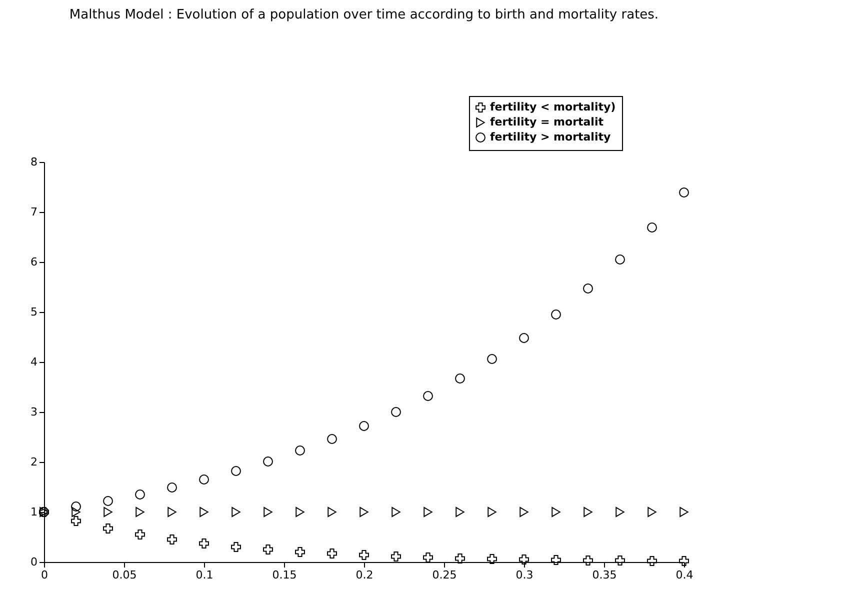 Image resolution: width=848 pixels, height=591 pixels. Describe the element at coordinates (34, 362) in the screenshot. I see `y-tick-label: 4` at that location.